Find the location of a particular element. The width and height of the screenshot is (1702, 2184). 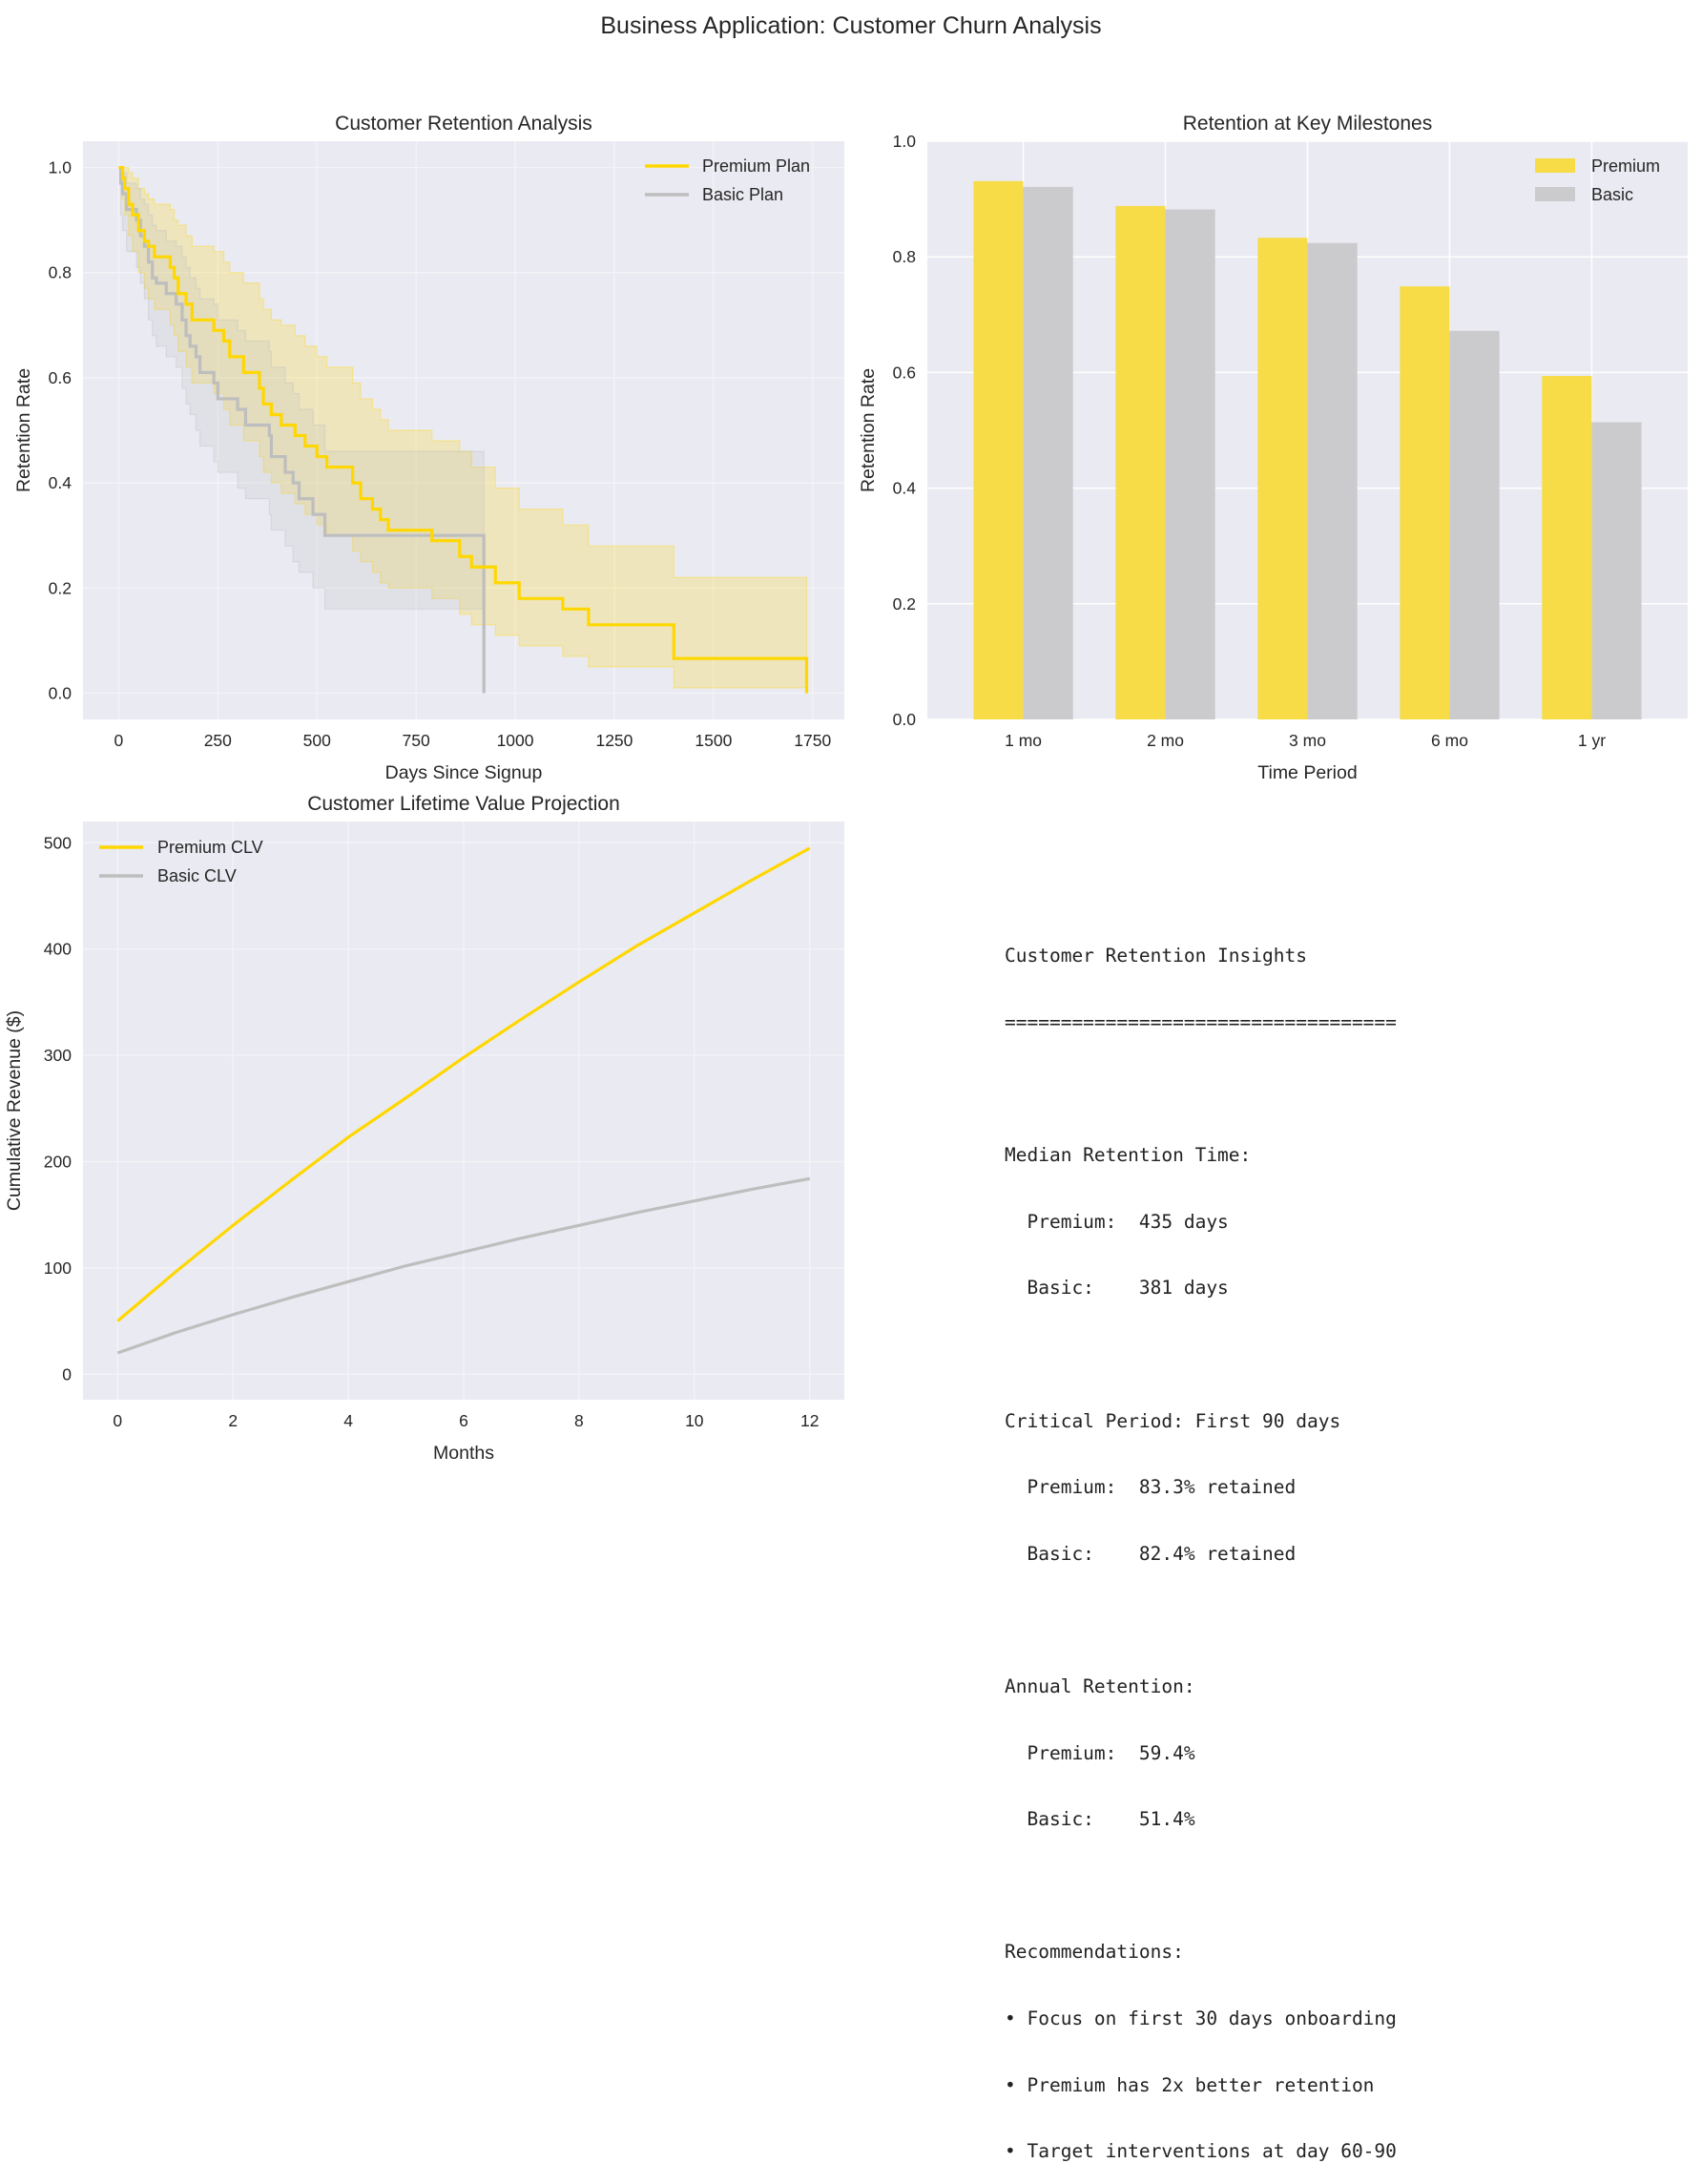

premium-confidence-band is located at coordinates (463, 428).